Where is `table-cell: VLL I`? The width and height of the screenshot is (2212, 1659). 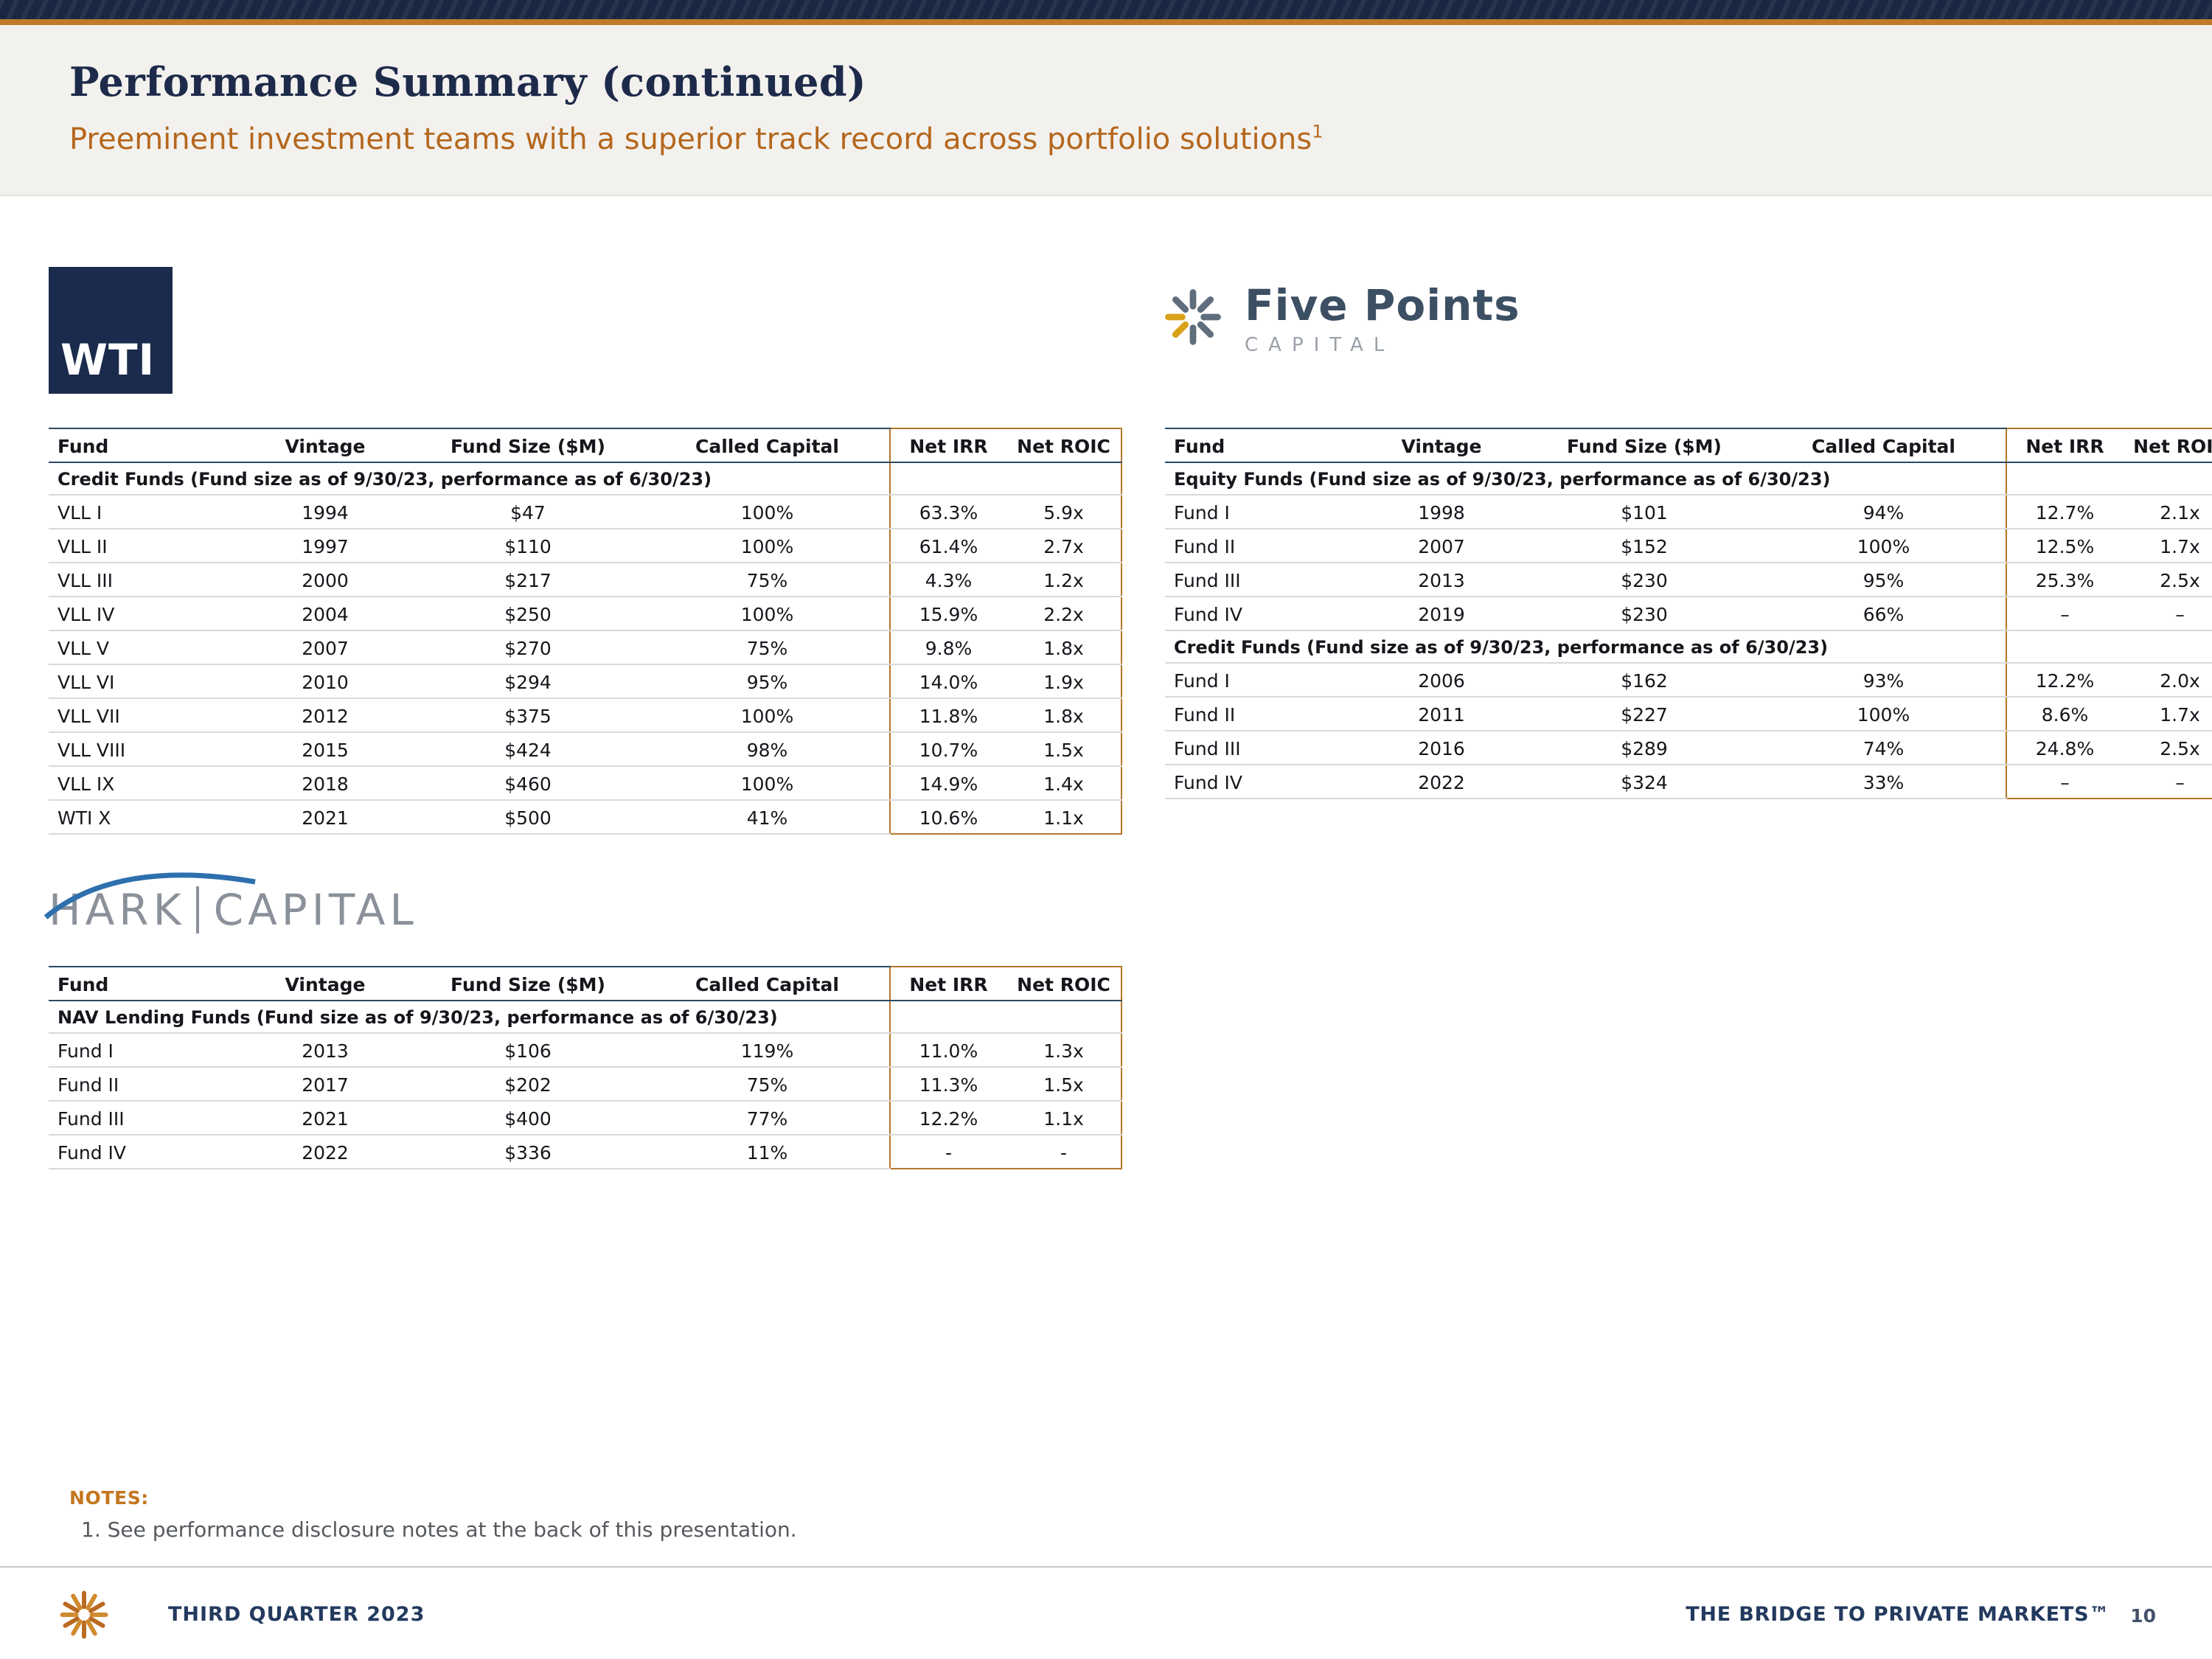 table-cell: VLL I is located at coordinates (144, 512).